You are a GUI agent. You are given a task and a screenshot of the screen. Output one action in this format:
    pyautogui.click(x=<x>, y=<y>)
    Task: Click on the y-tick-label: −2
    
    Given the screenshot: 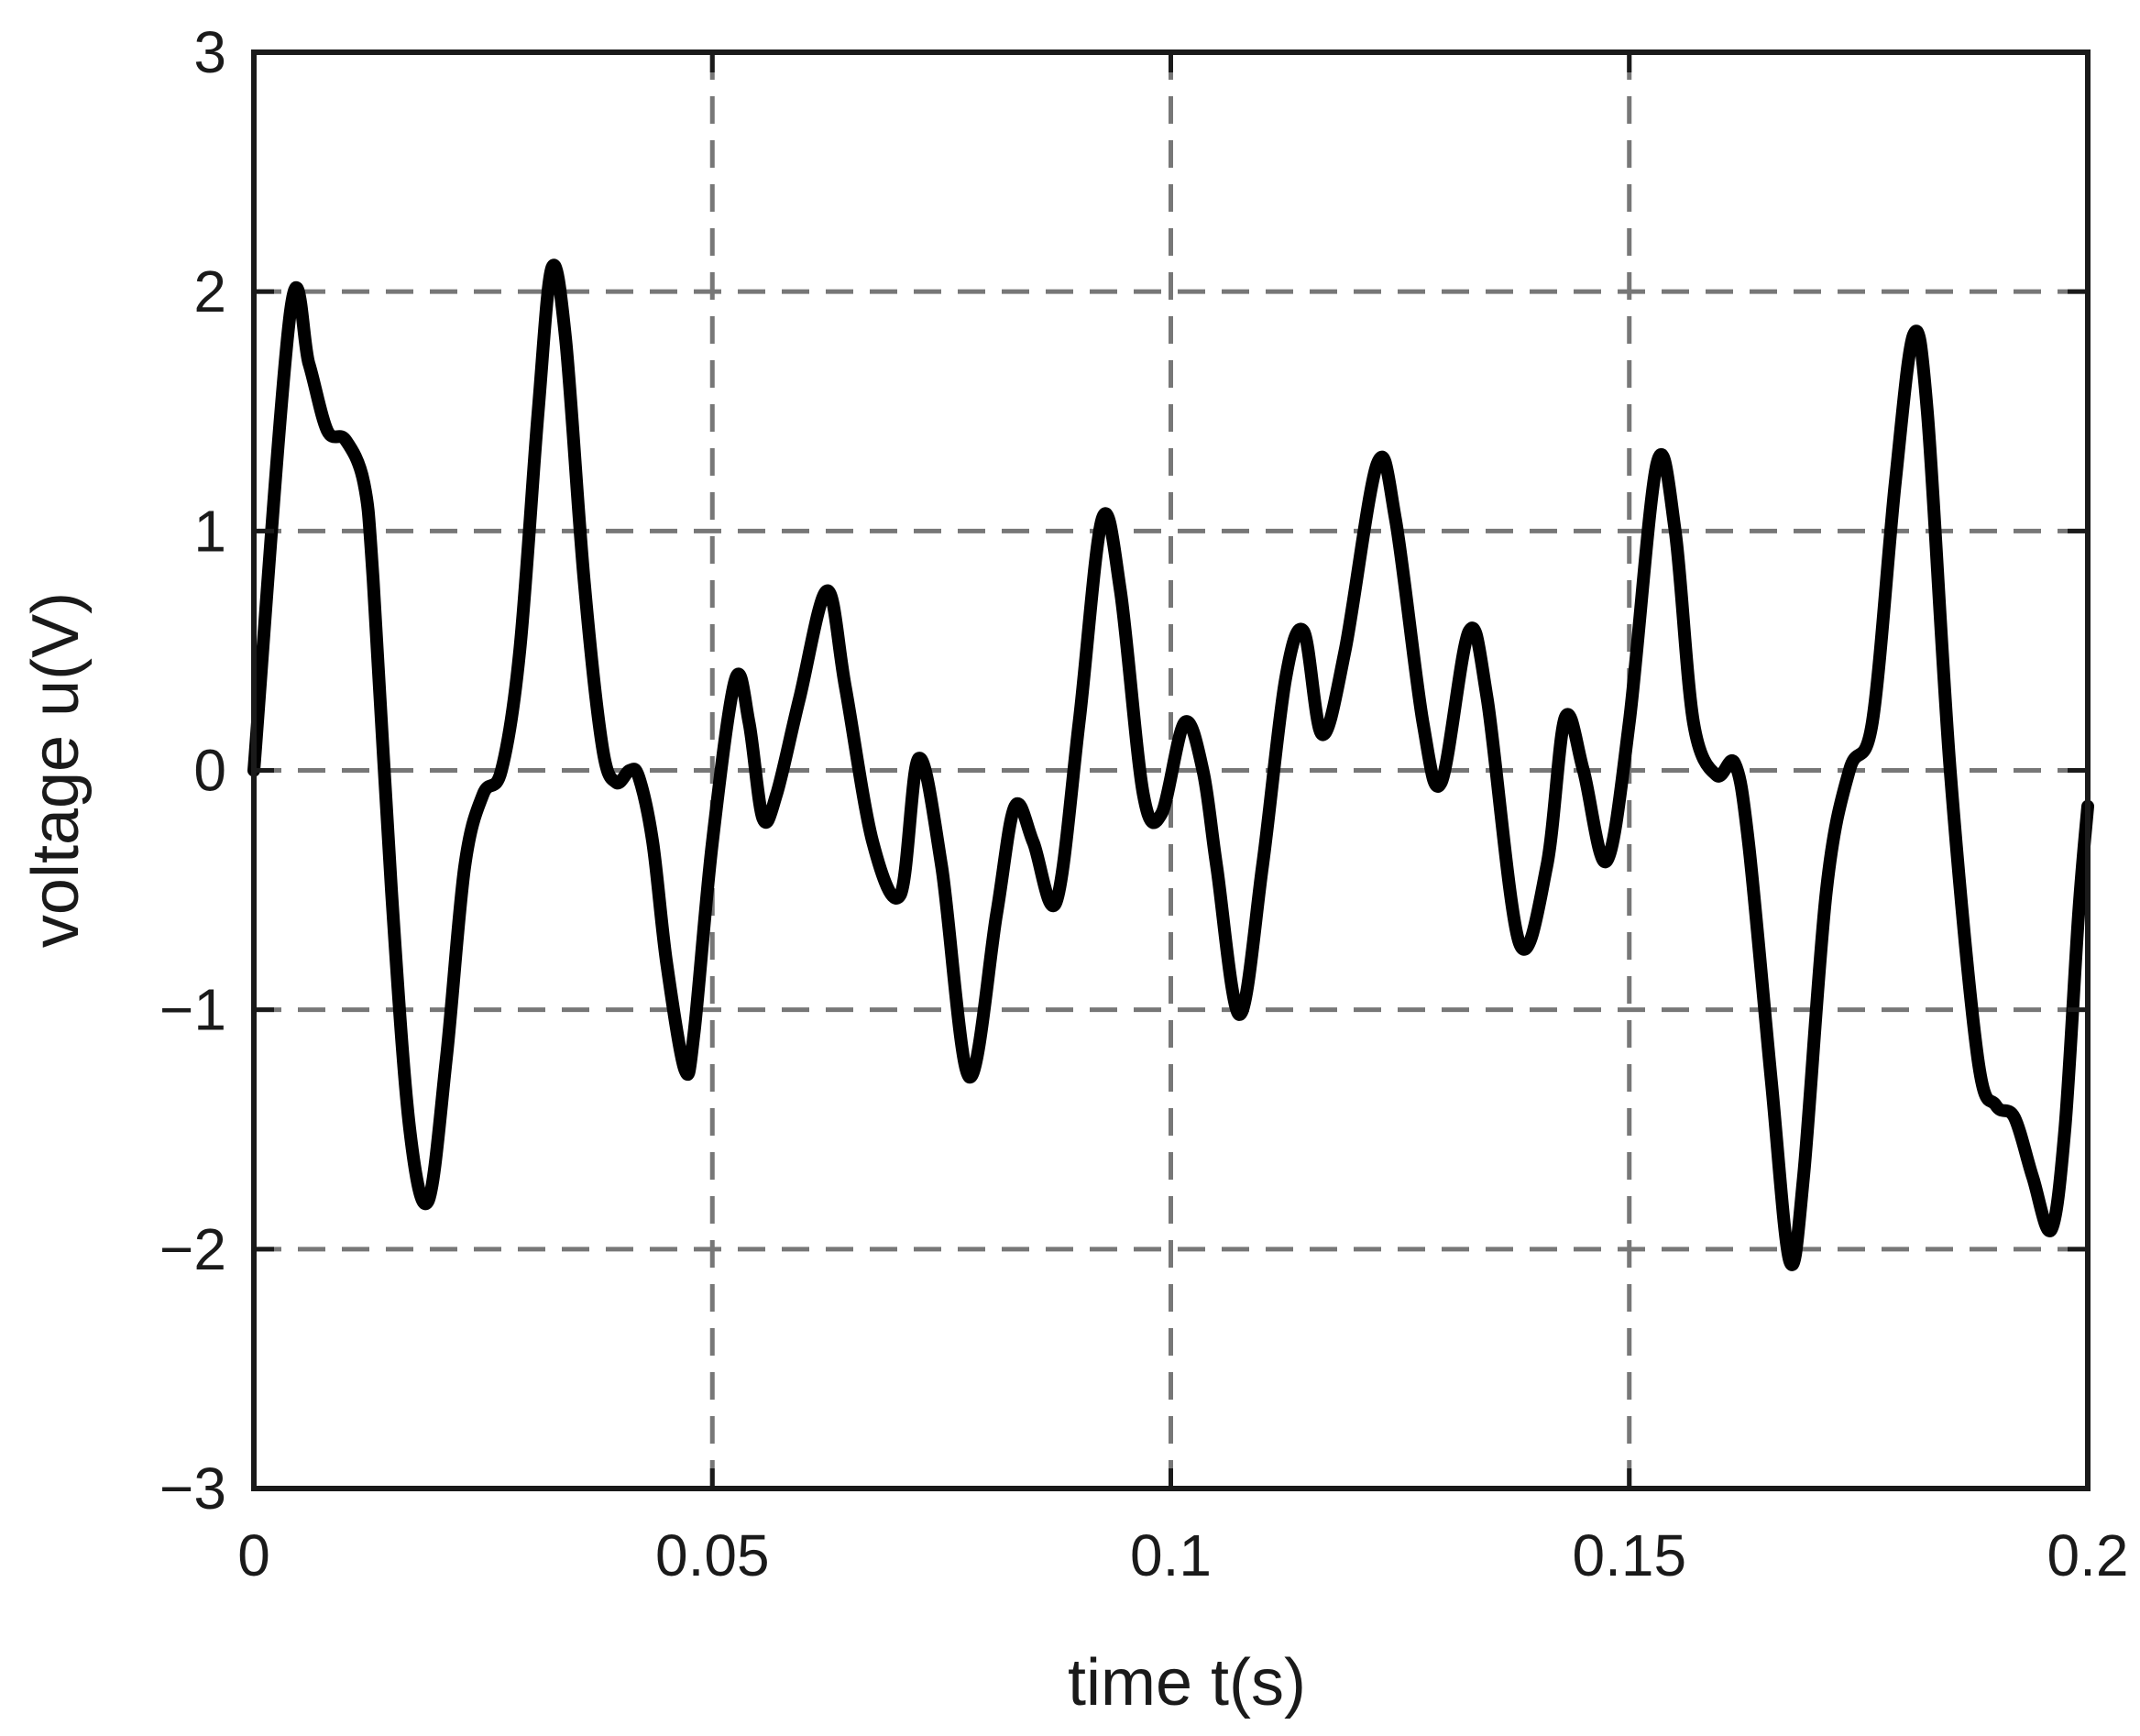 What is the action you would take?
    pyautogui.click(x=193, y=1249)
    